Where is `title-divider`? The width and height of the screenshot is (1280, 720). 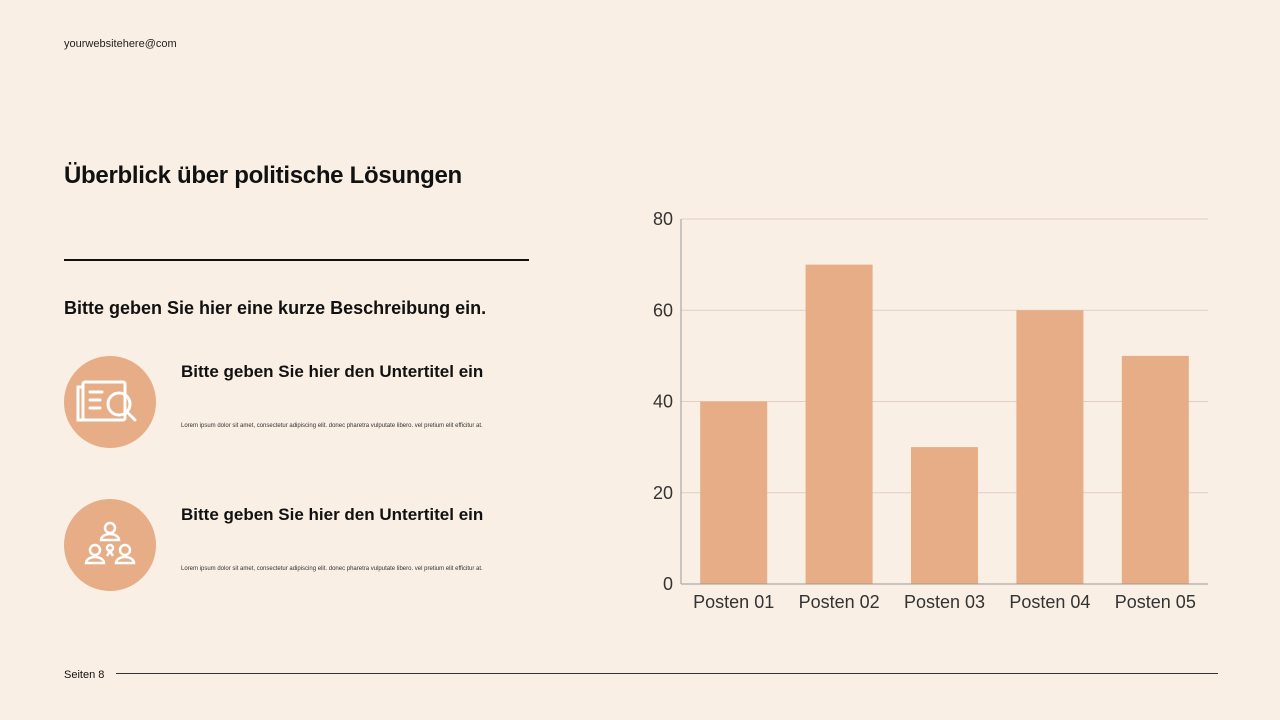 title-divider is located at coordinates (296, 260).